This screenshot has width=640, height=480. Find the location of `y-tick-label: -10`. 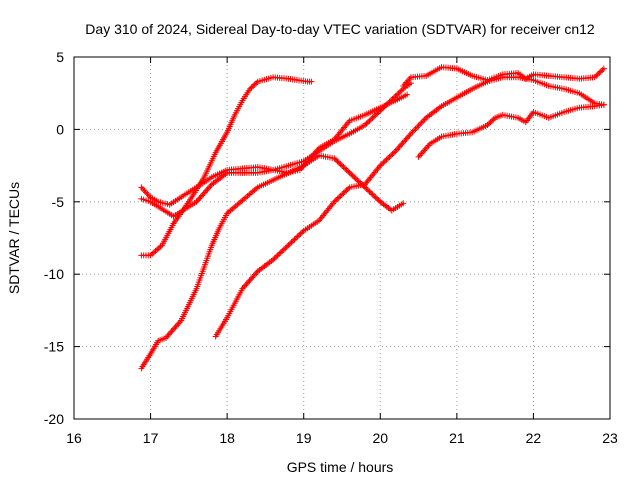

y-tick-label: -10 is located at coordinates (54, 274).